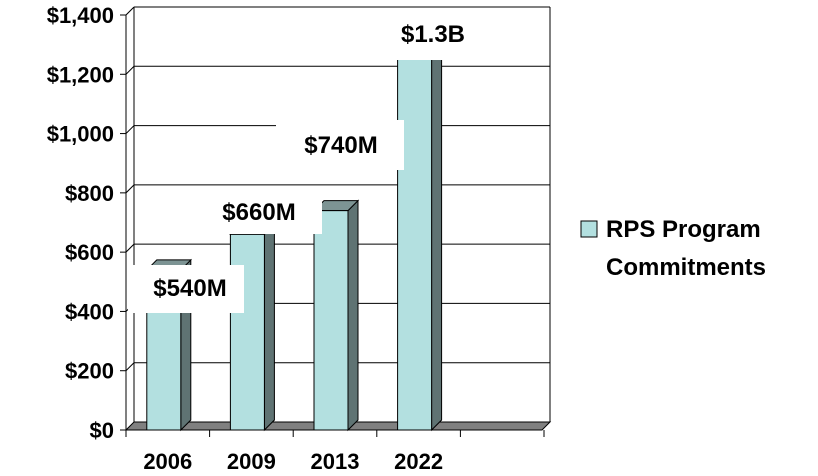  I want to click on x-tick-label: 2013, so click(335, 461).